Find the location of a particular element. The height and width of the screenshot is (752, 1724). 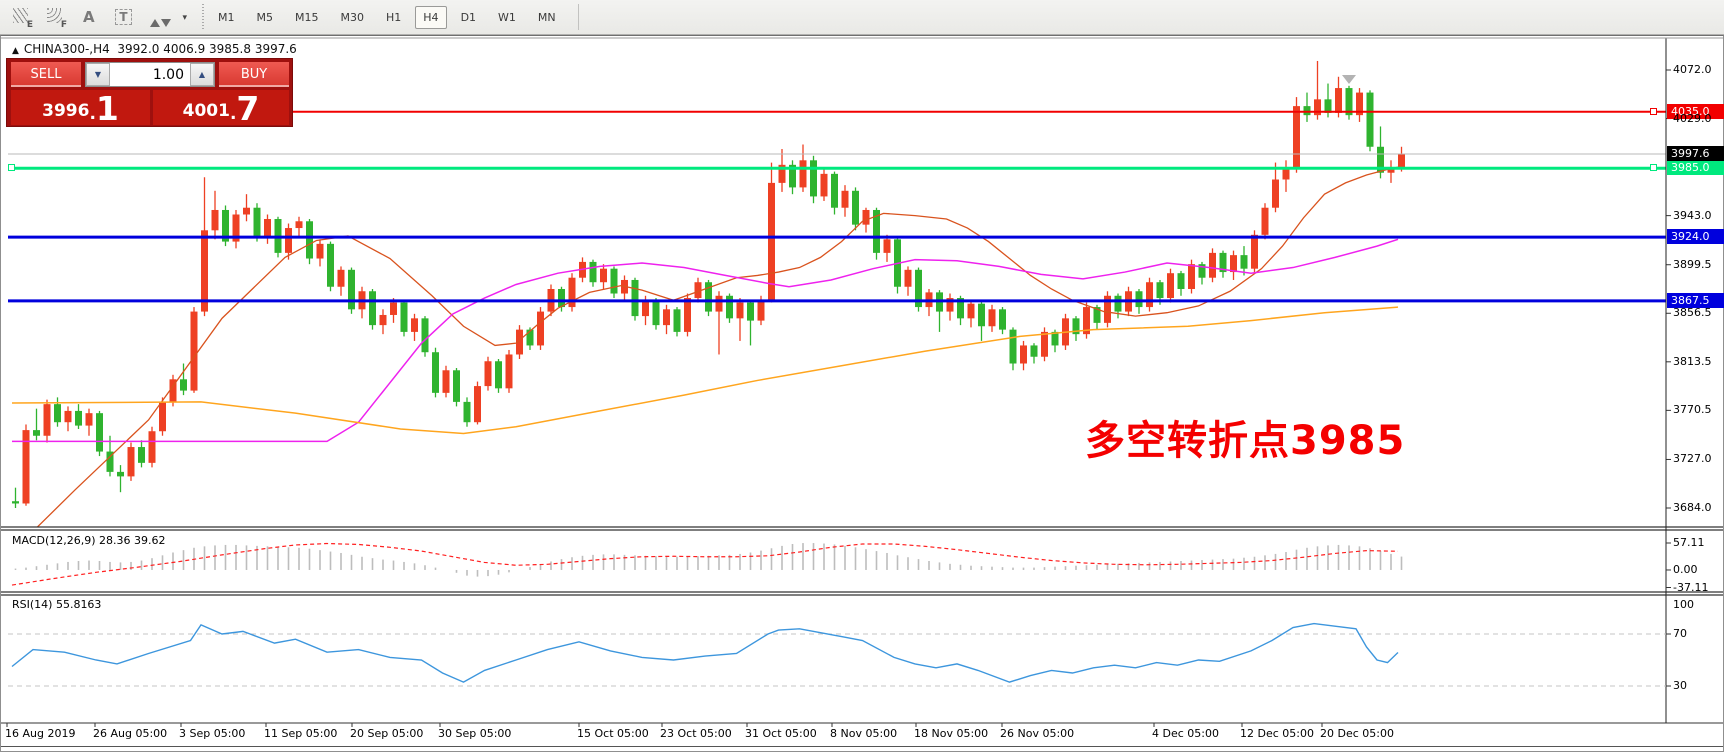

date-label: 26 Aug 05:00 is located at coordinates (130, 733).